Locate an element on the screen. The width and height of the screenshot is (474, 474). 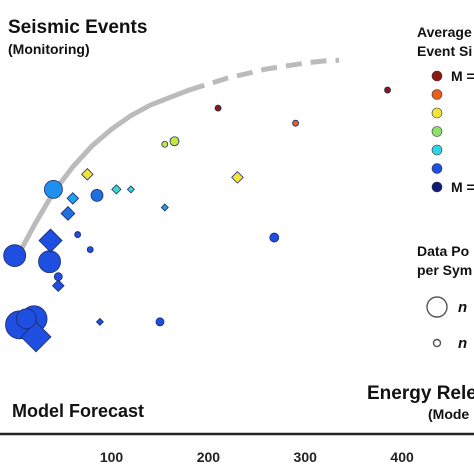
x-tick-label: 400 is located at coordinates (402, 457).